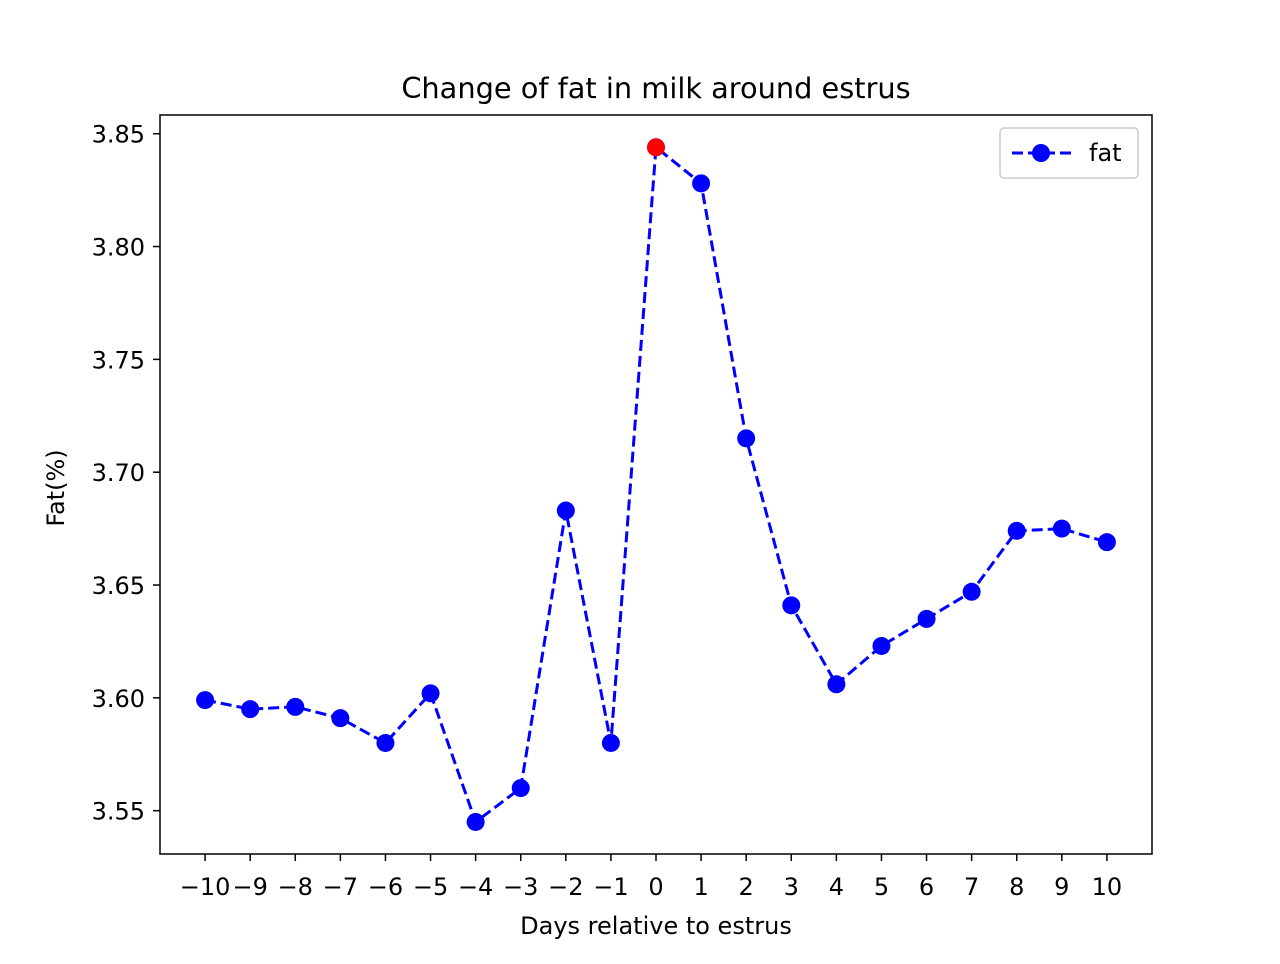  Describe the element at coordinates (520, 887) in the screenshot. I see `x-tick-label: −3` at that location.